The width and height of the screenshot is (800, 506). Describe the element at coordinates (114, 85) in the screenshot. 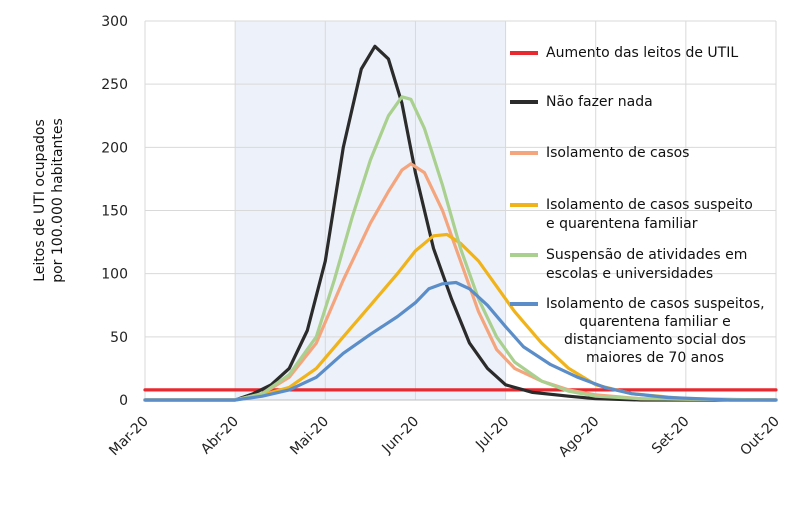

I see `y-tick-label: 250` at that location.